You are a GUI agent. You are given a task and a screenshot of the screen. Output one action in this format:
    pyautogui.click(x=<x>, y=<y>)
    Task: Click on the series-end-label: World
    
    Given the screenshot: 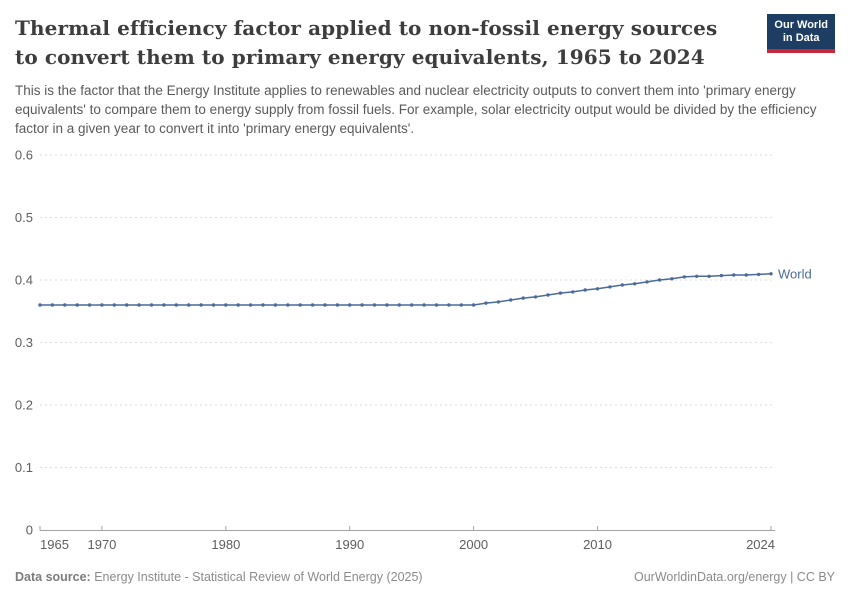 What is the action you would take?
    pyautogui.click(x=795, y=273)
    